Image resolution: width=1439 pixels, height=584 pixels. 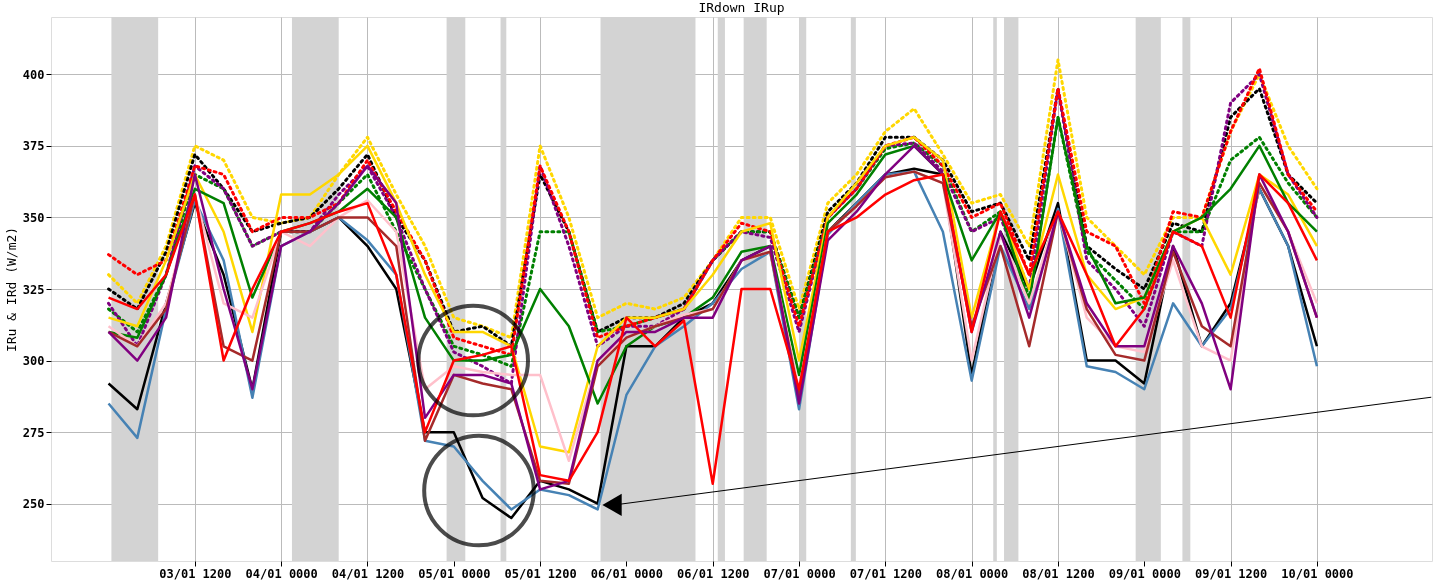 I want to click on x-tick-label: 08/01 1200, so click(x=1058, y=573).